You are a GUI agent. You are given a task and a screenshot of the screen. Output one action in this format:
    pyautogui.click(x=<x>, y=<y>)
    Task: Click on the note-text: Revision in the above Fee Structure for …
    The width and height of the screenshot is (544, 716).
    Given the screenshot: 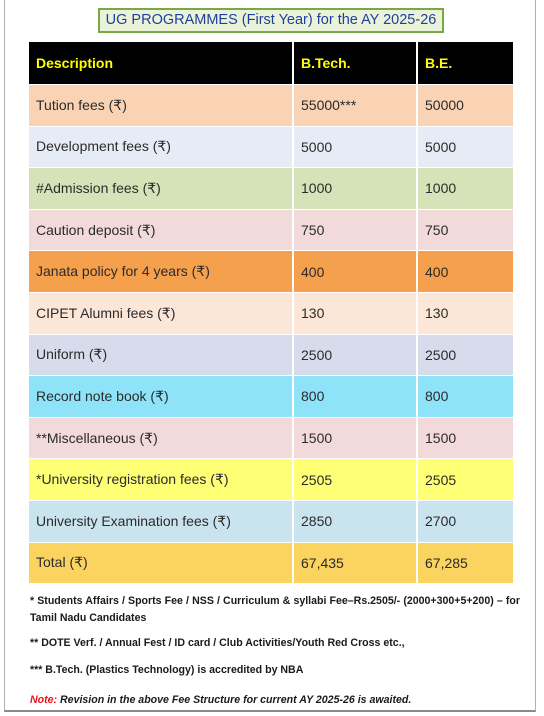 What is the action you would take?
    pyautogui.click(x=234, y=700)
    